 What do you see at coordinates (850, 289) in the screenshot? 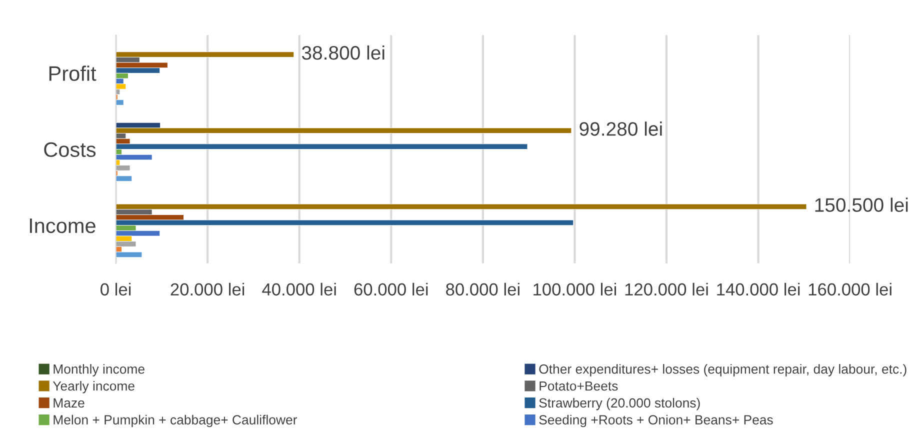
I see `x-tick-label: 160.000 lei` at bounding box center [850, 289].